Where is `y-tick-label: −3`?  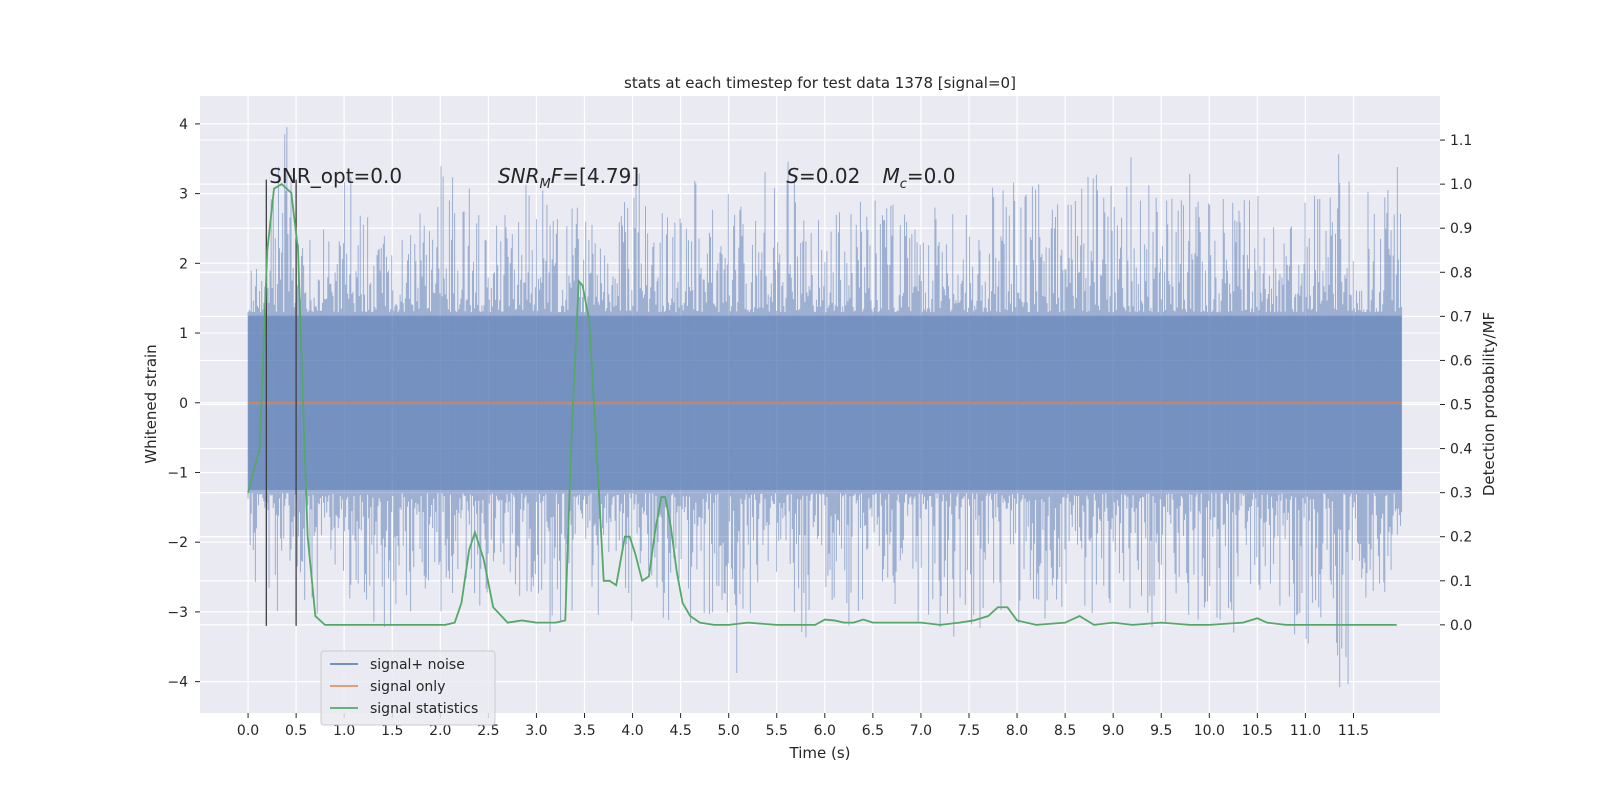
y-tick-label: −3 is located at coordinates (177, 613).